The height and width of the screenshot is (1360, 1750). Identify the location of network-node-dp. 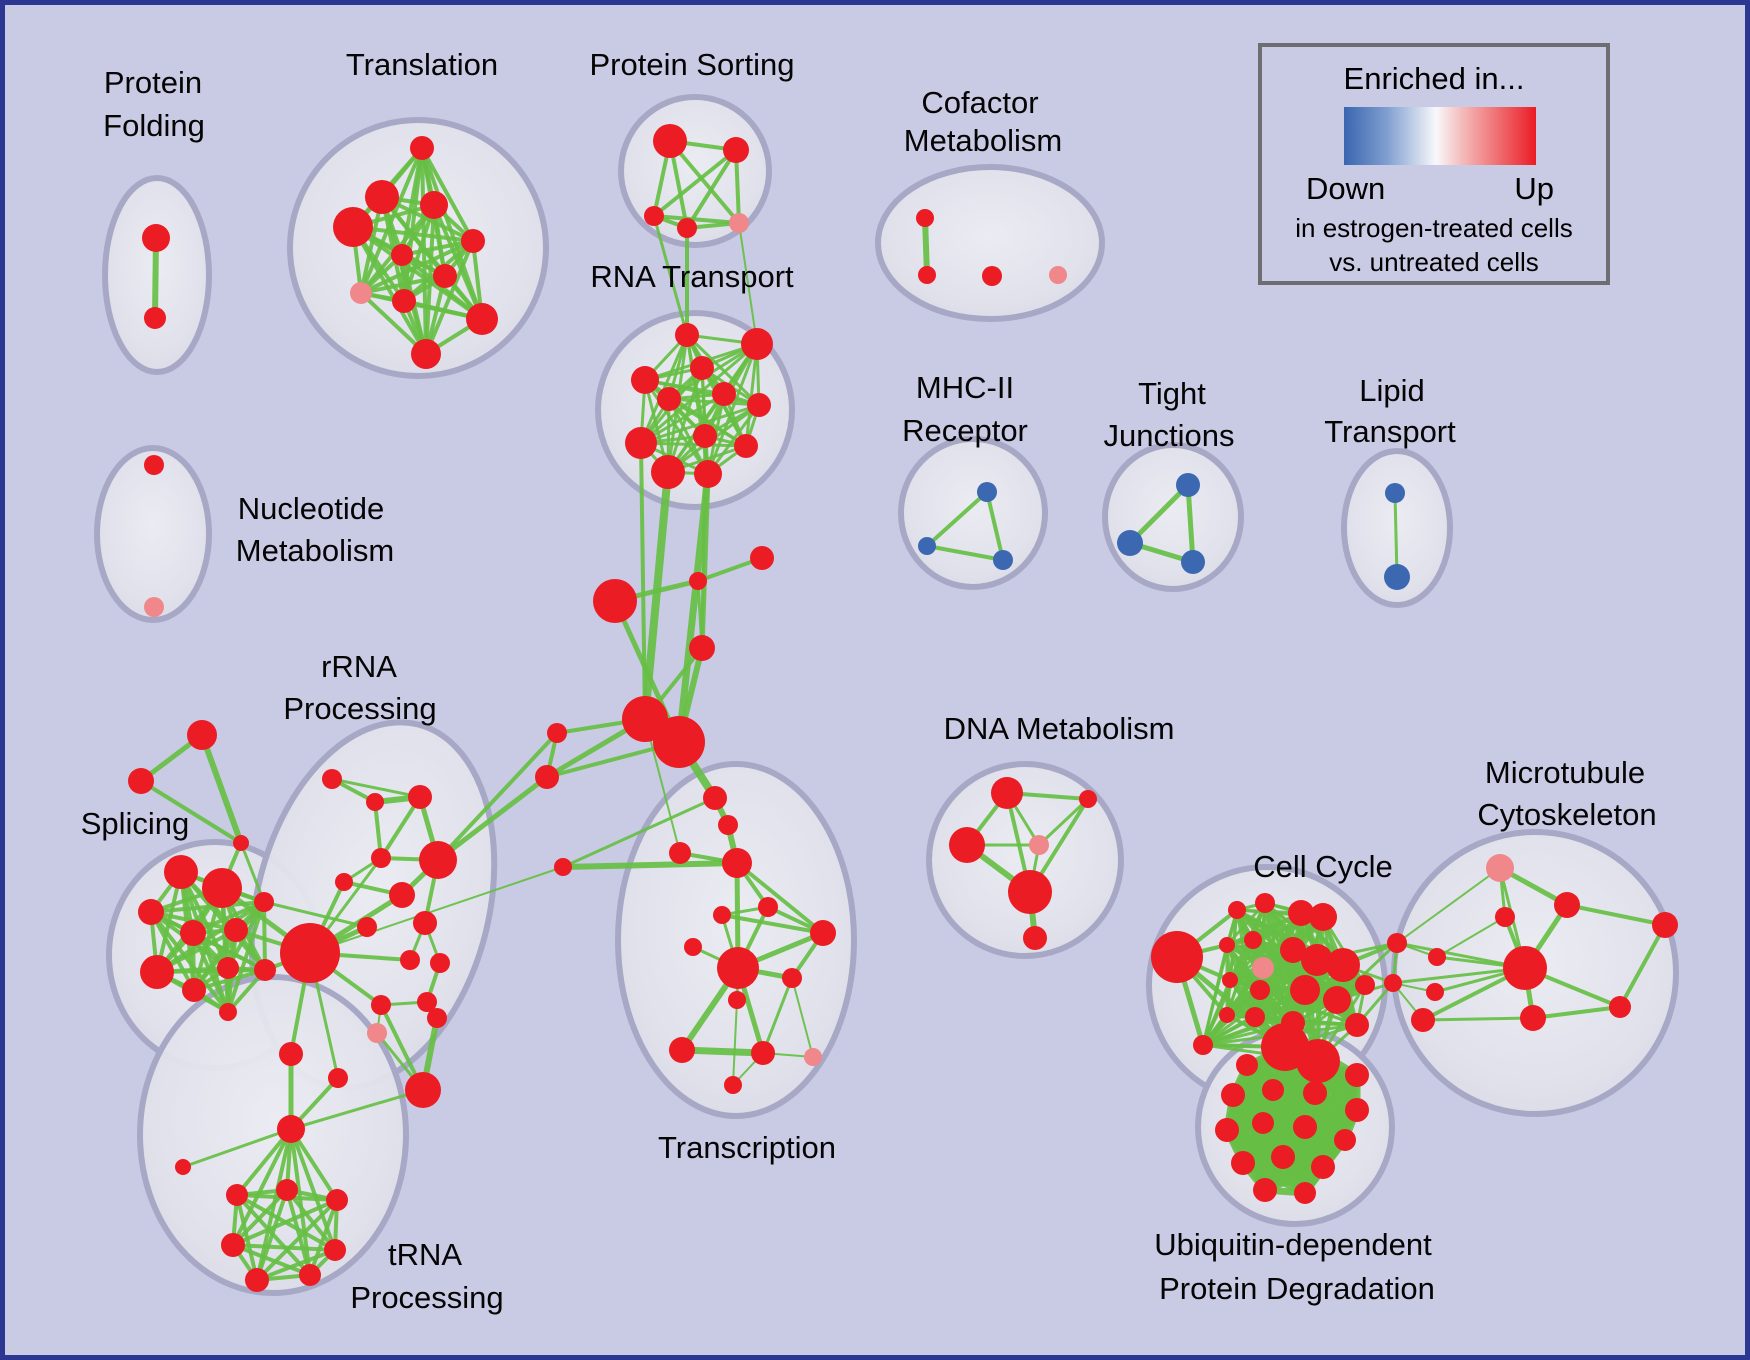
(1039, 845).